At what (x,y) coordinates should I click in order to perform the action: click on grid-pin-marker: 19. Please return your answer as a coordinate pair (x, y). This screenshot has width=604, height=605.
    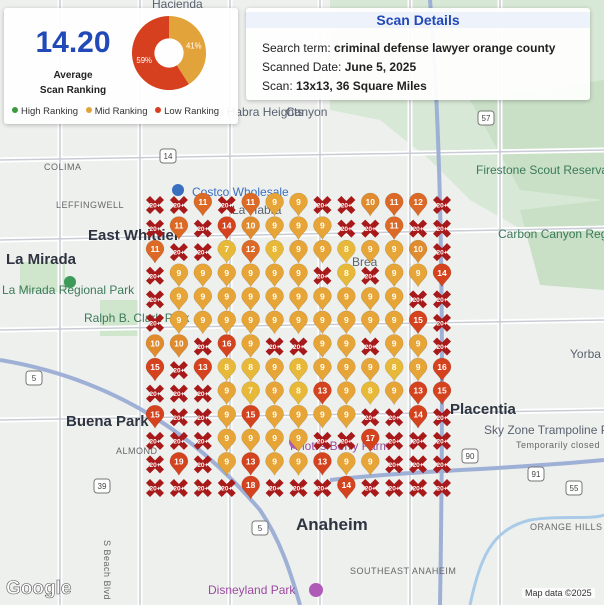
    Looking at the image, I should click on (179, 464).